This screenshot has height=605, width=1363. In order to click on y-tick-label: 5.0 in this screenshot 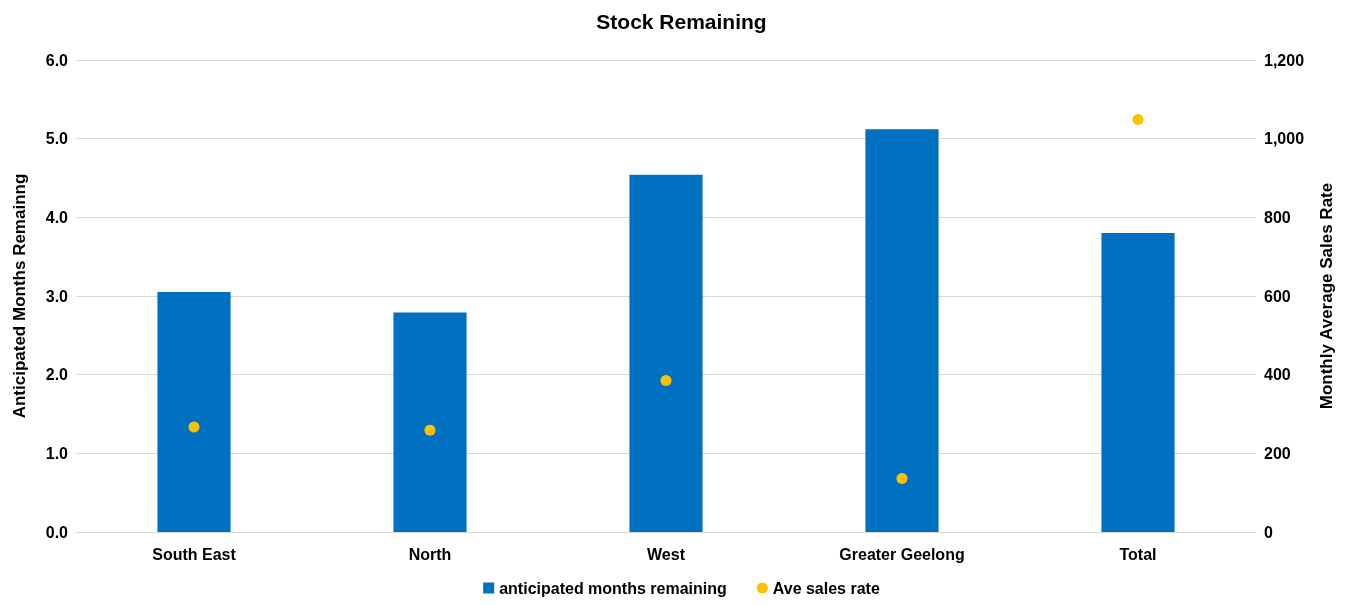, I will do `click(57, 139)`.